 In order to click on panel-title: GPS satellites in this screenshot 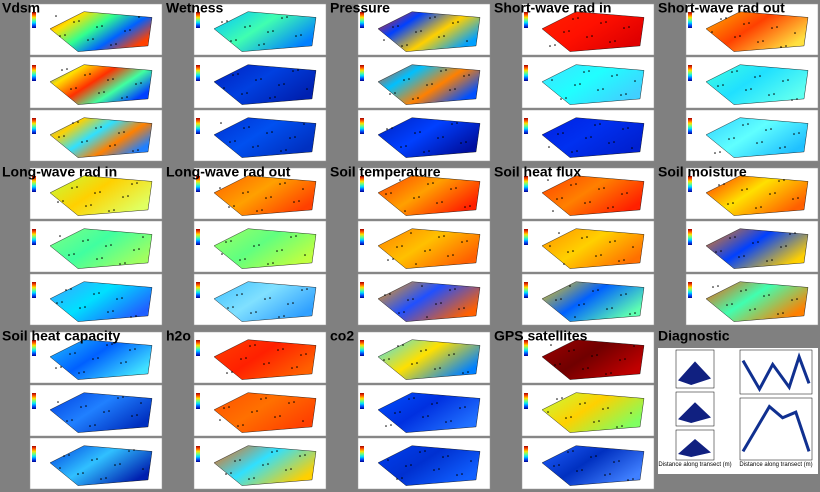, I will do `click(541, 335)`.